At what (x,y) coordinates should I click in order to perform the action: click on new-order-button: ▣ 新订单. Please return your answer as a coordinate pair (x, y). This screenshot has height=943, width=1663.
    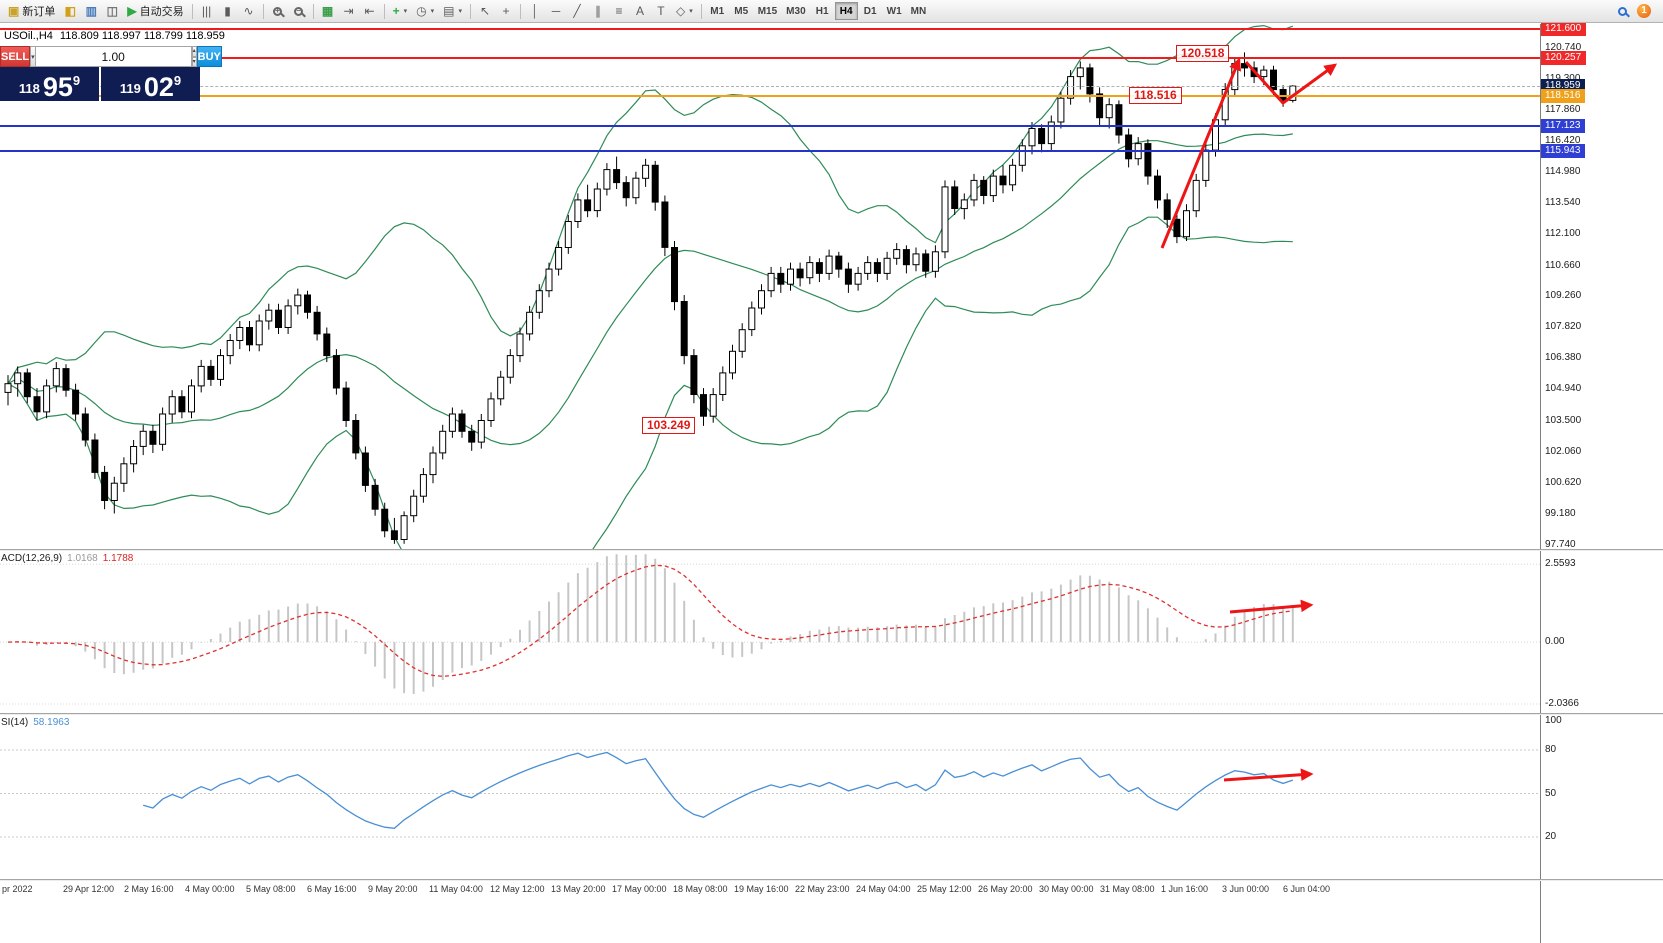
    Looking at the image, I should click on (31, 11).